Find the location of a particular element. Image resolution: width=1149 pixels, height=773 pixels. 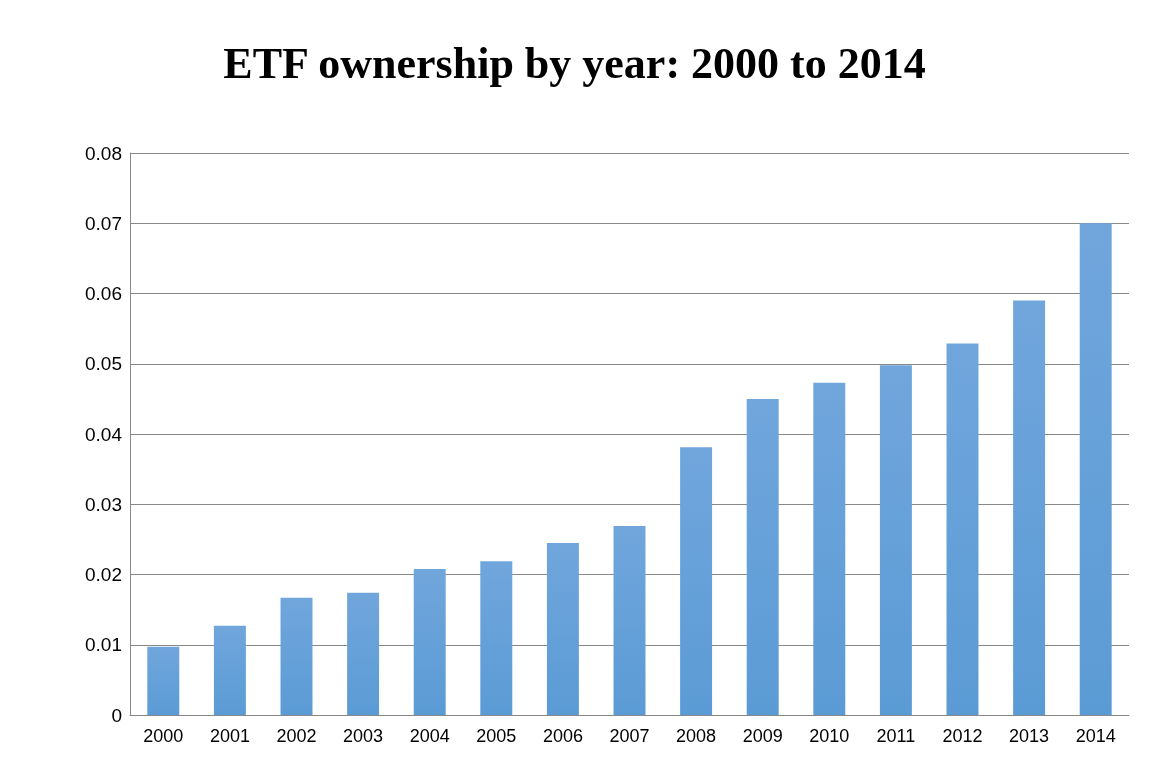

y-tick-label: 0 is located at coordinates (116, 715).